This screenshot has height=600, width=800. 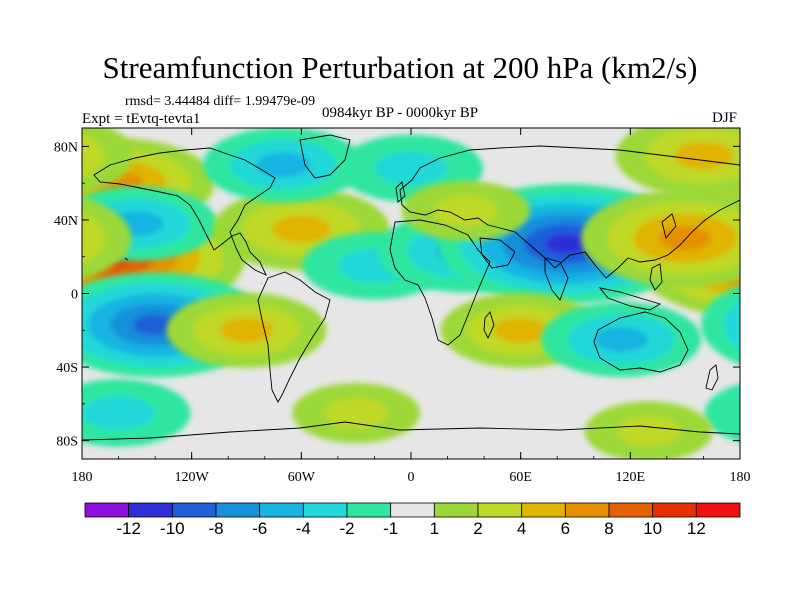 What do you see at coordinates (346, 528) in the screenshot?
I see `colorbar-label: -2` at bounding box center [346, 528].